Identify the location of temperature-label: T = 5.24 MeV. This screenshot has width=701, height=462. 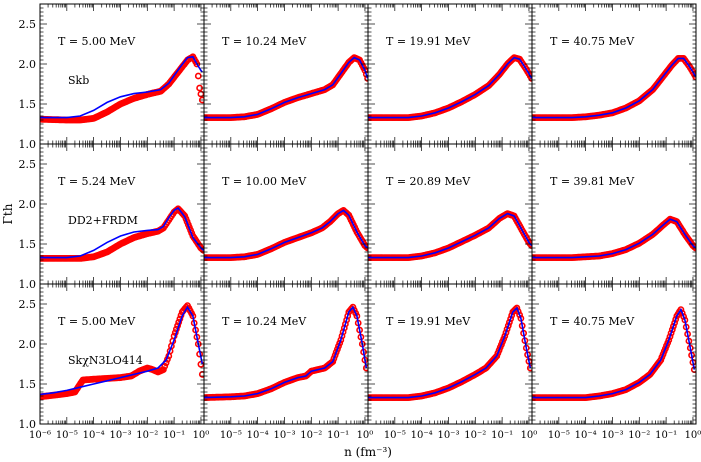
(97, 181).